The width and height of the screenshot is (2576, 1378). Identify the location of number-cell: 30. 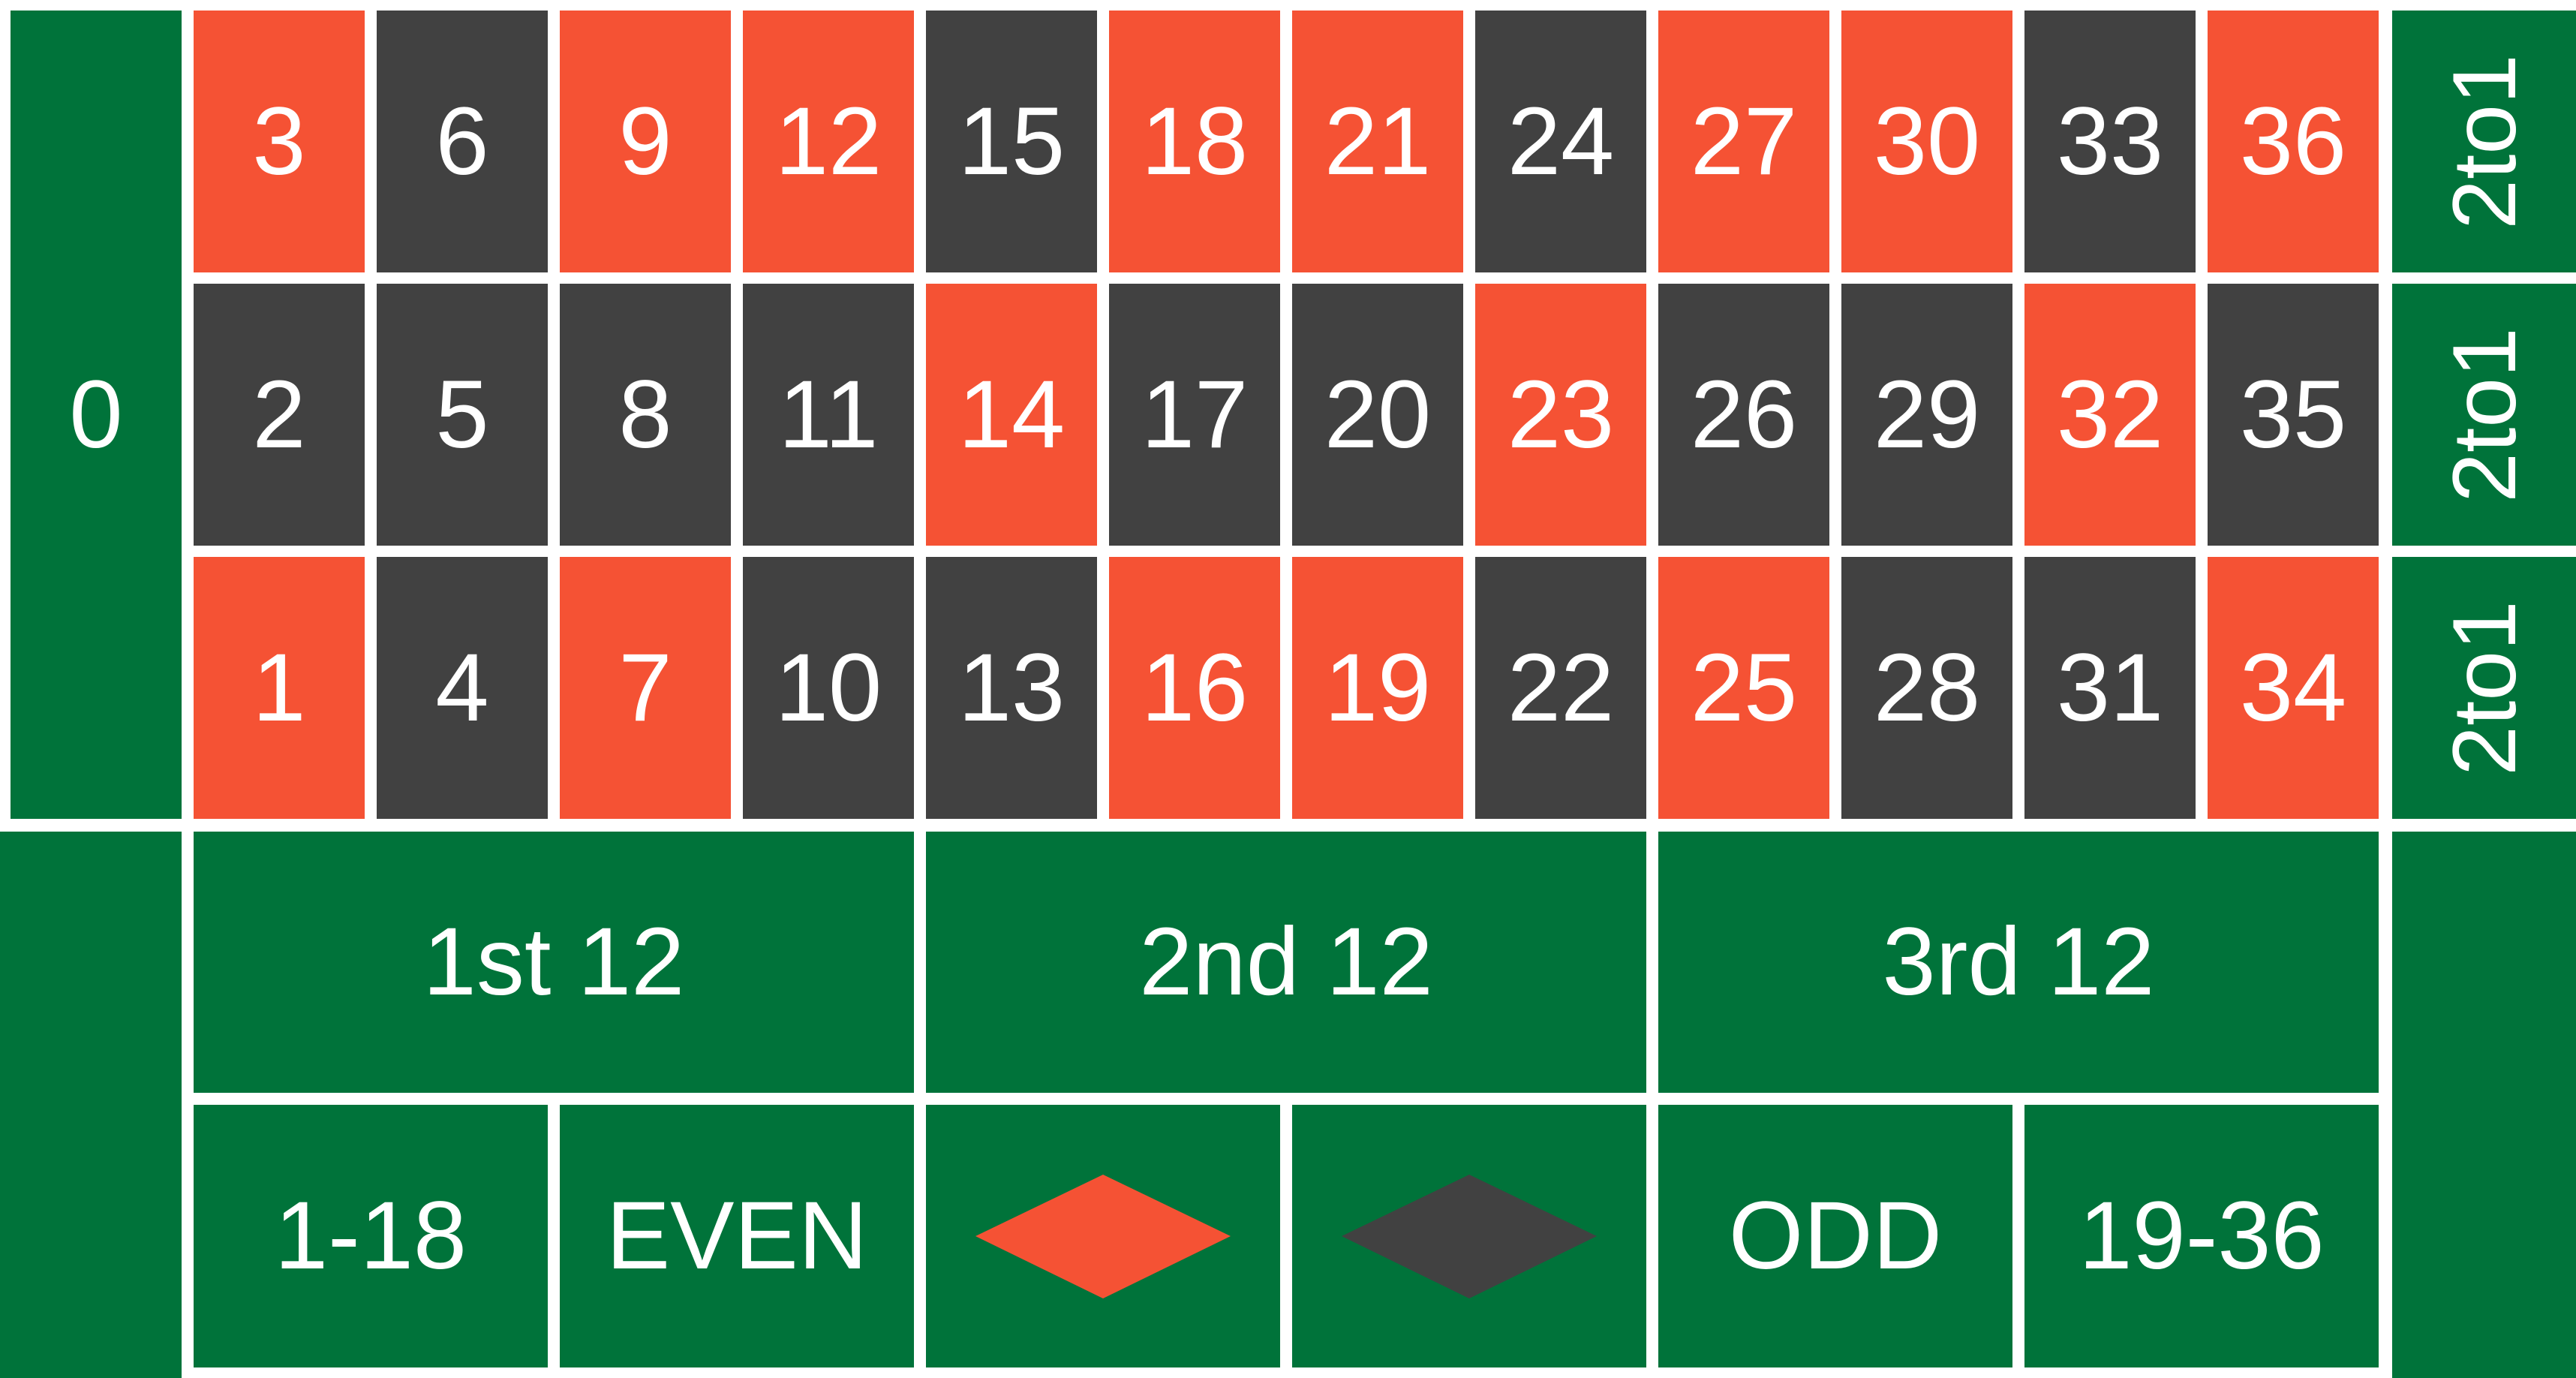
(1926, 141).